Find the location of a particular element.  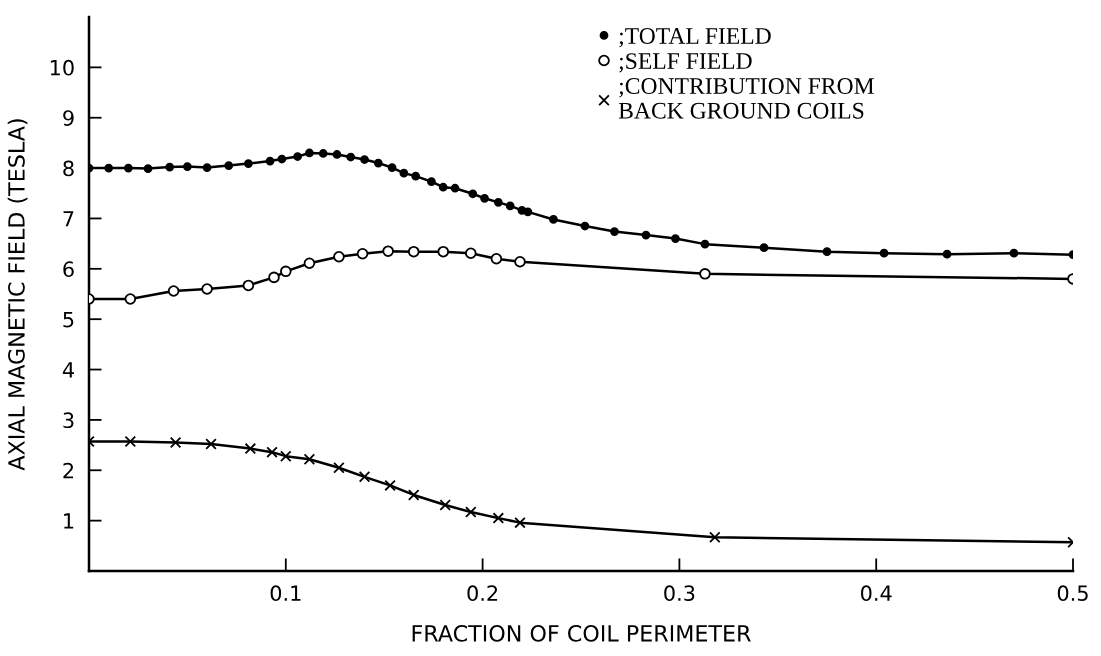

y-tick-label: 8 is located at coordinates (68, 168).